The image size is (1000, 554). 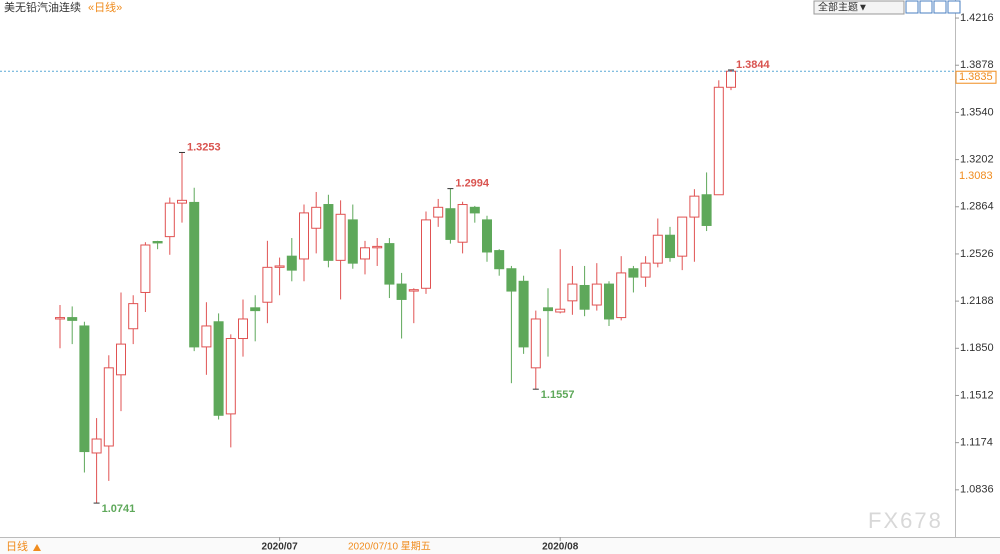 I want to click on period-label: 日线, so click(x=17, y=546).